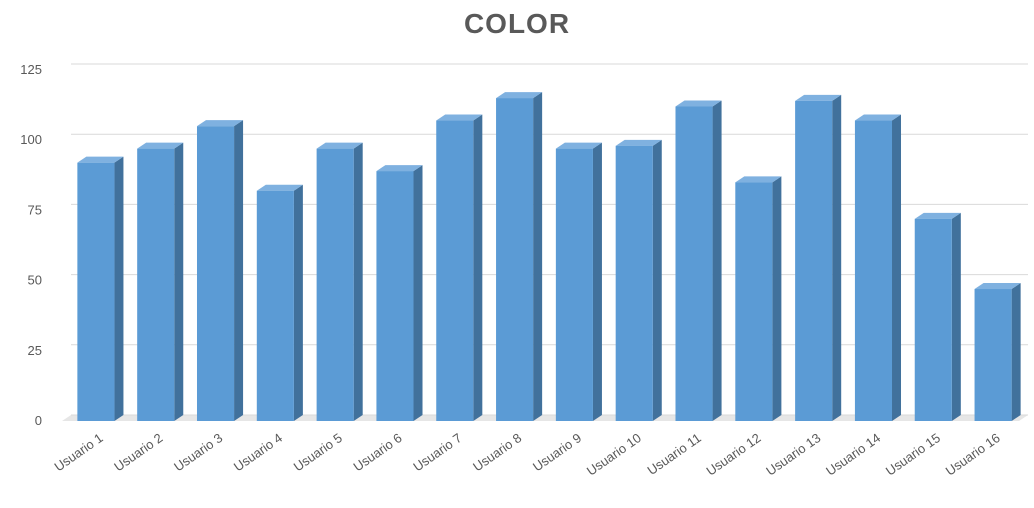 The height and width of the screenshot is (508, 1034). What do you see at coordinates (78, 452) in the screenshot?
I see `x-tick-label: Usuario 1` at bounding box center [78, 452].